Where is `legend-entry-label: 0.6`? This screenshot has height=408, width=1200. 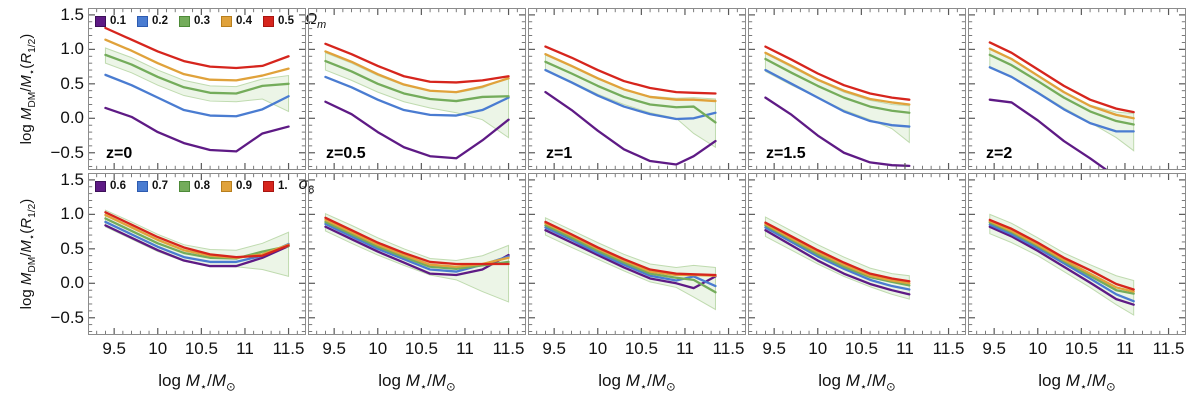
legend-entry-label: 0.6 is located at coordinates (118, 186).